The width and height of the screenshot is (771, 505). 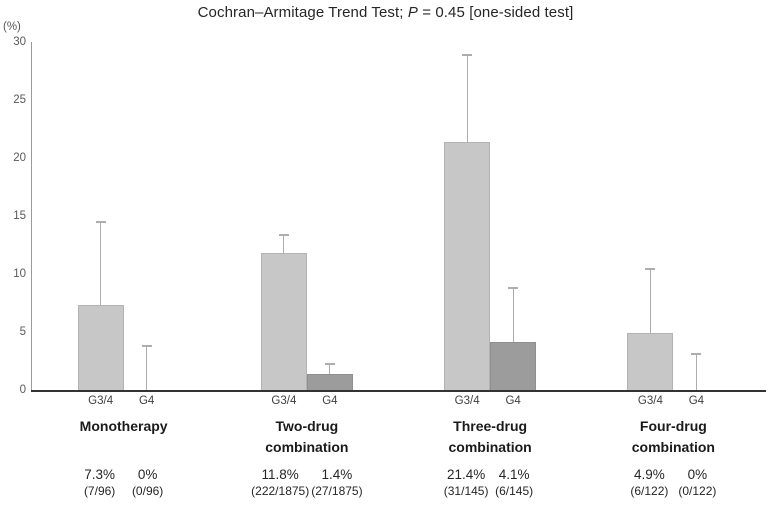 What do you see at coordinates (147, 491) in the screenshot?
I see `fraction-label: (0/96)` at bounding box center [147, 491].